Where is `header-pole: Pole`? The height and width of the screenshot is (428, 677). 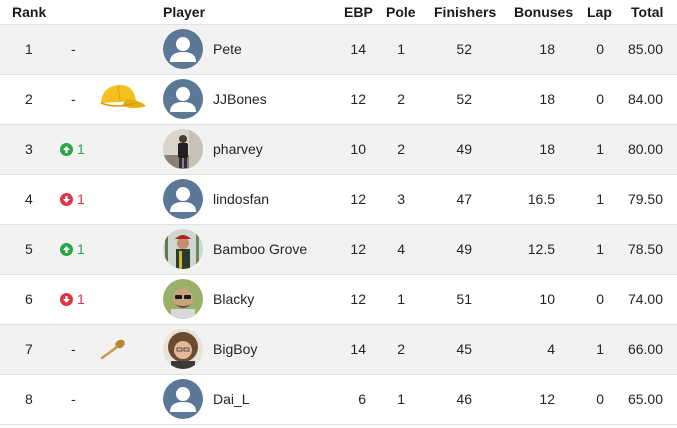
header-pole: Pole is located at coordinates (401, 12).